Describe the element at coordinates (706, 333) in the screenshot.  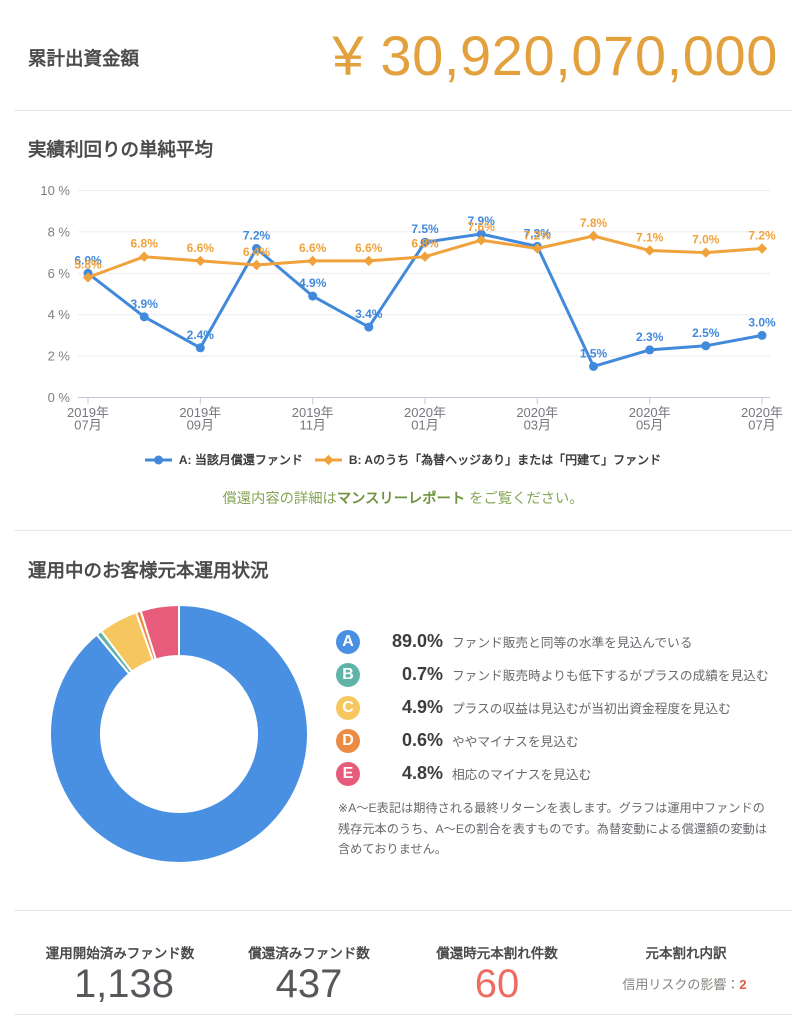
I see `svg-text: 2.5%` at that location.